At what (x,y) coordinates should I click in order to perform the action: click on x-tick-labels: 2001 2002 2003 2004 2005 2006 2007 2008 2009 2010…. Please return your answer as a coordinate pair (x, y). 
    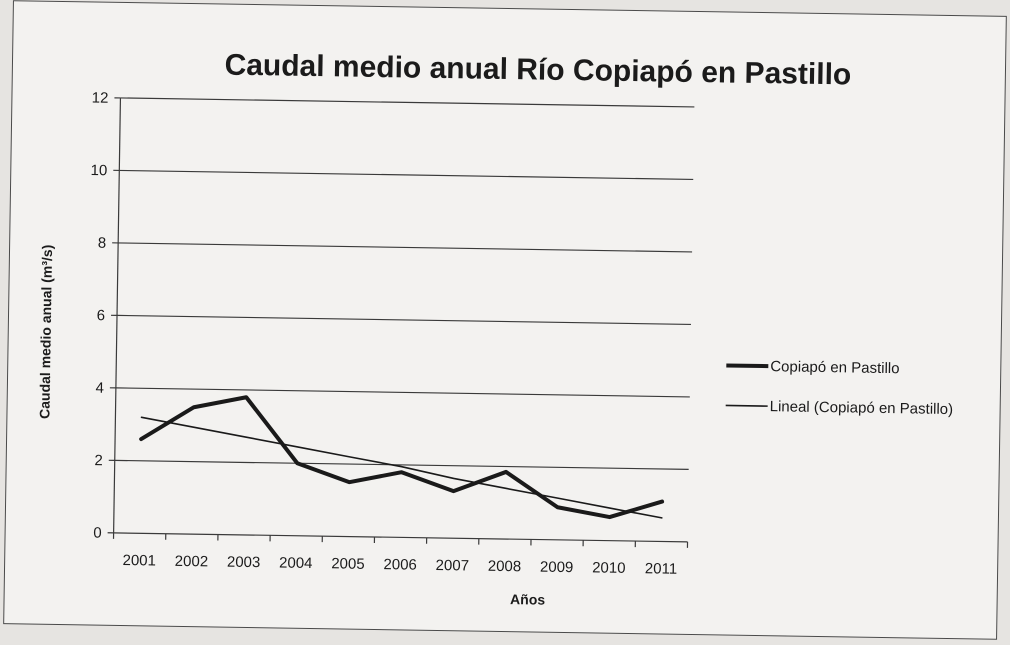
    Looking at the image, I should click on (399, 565).